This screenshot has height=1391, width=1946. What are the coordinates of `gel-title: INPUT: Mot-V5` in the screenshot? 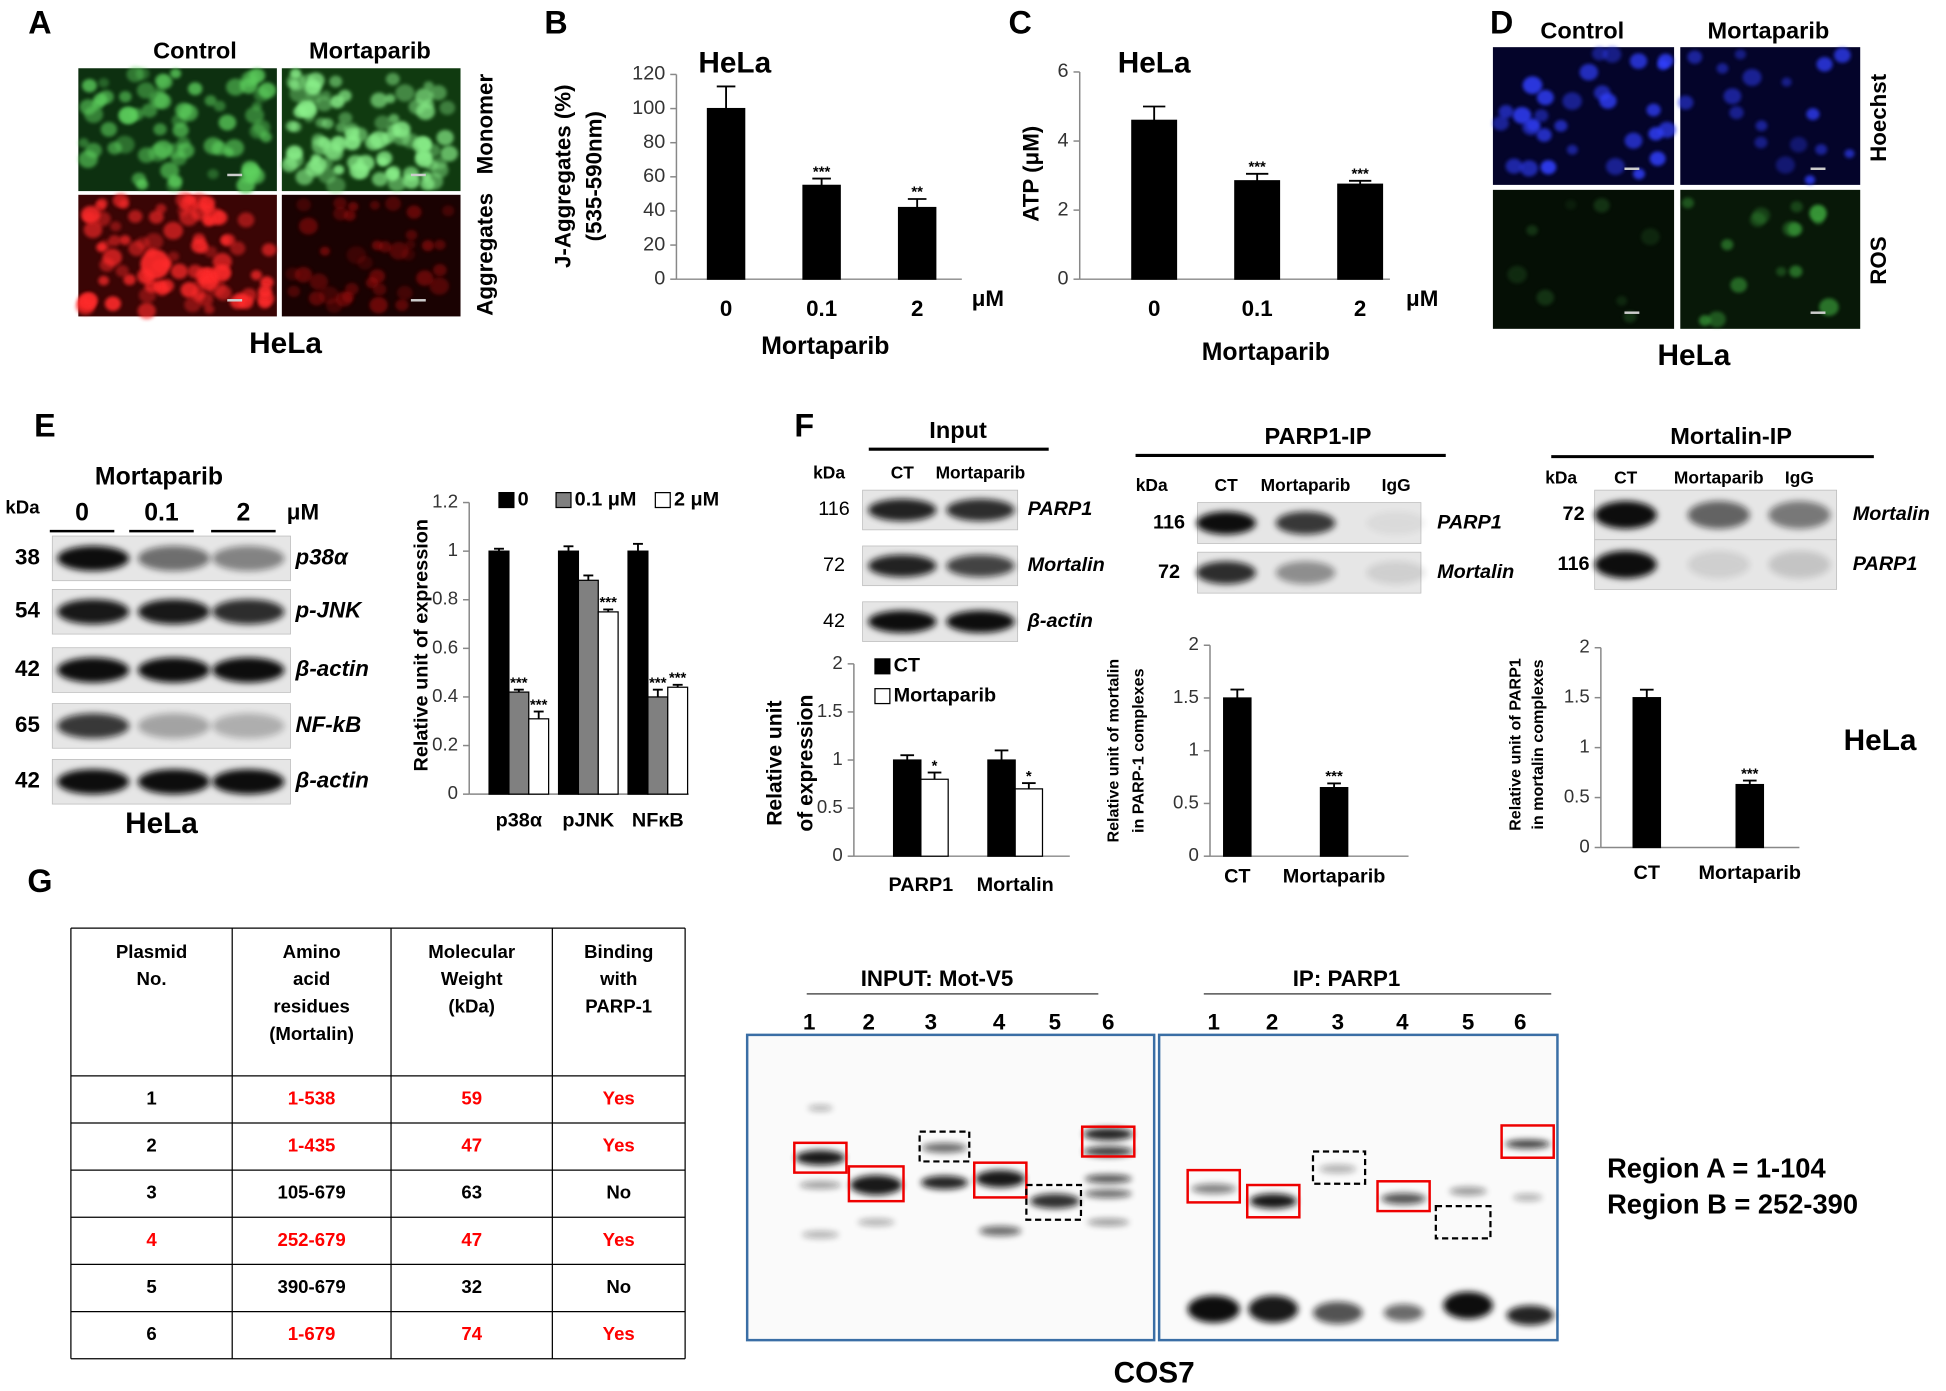 It's located at (937, 978).